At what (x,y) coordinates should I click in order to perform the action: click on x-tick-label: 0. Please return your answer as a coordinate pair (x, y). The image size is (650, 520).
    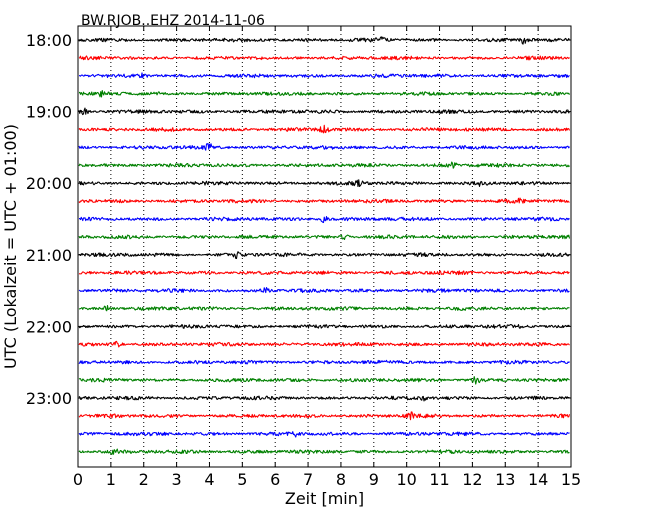
    Looking at the image, I should click on (78, 479).